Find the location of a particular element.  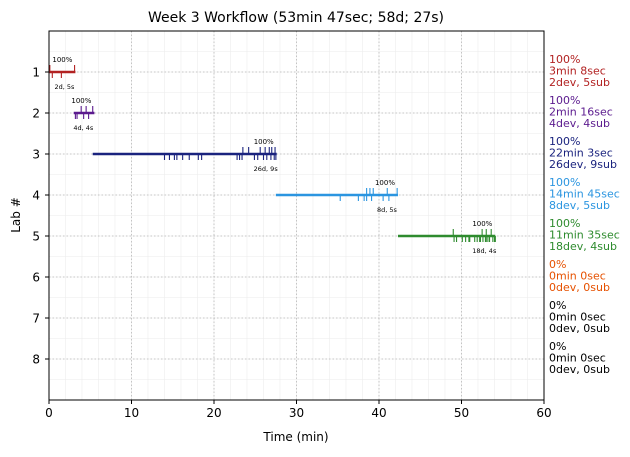

y-tick-label: 2 is located at coordinates (36, 114).